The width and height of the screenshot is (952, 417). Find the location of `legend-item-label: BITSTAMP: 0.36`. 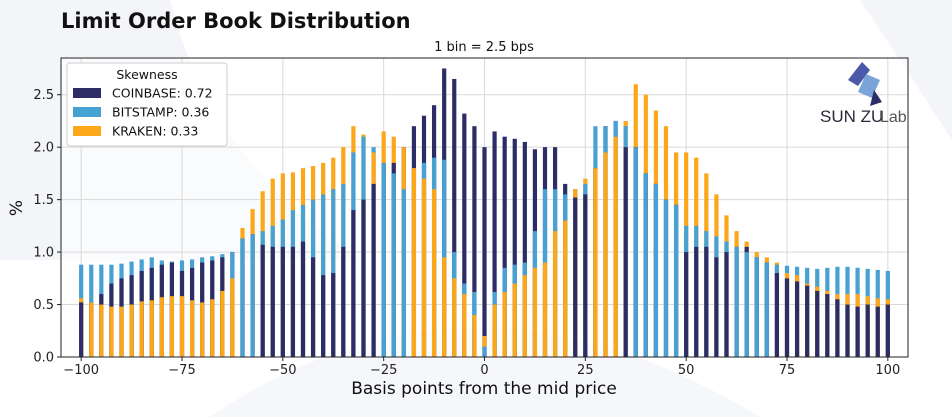

legend-item-label: BITSTAMP: 0.36 is located at coordinates (160, 112).